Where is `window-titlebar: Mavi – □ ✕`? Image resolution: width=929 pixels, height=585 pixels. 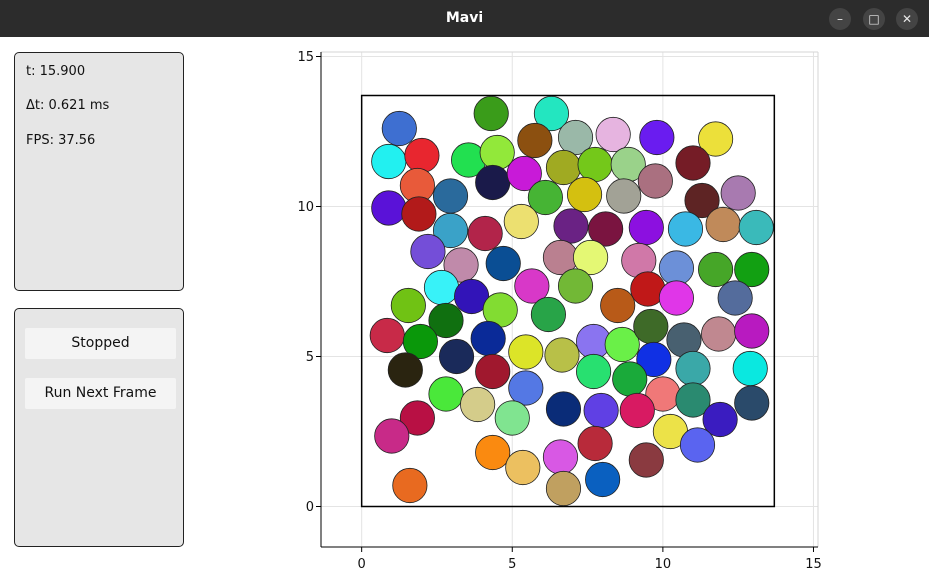 window-titlebar: Mavi – □ ✕ is located at coordinates (464, 18).